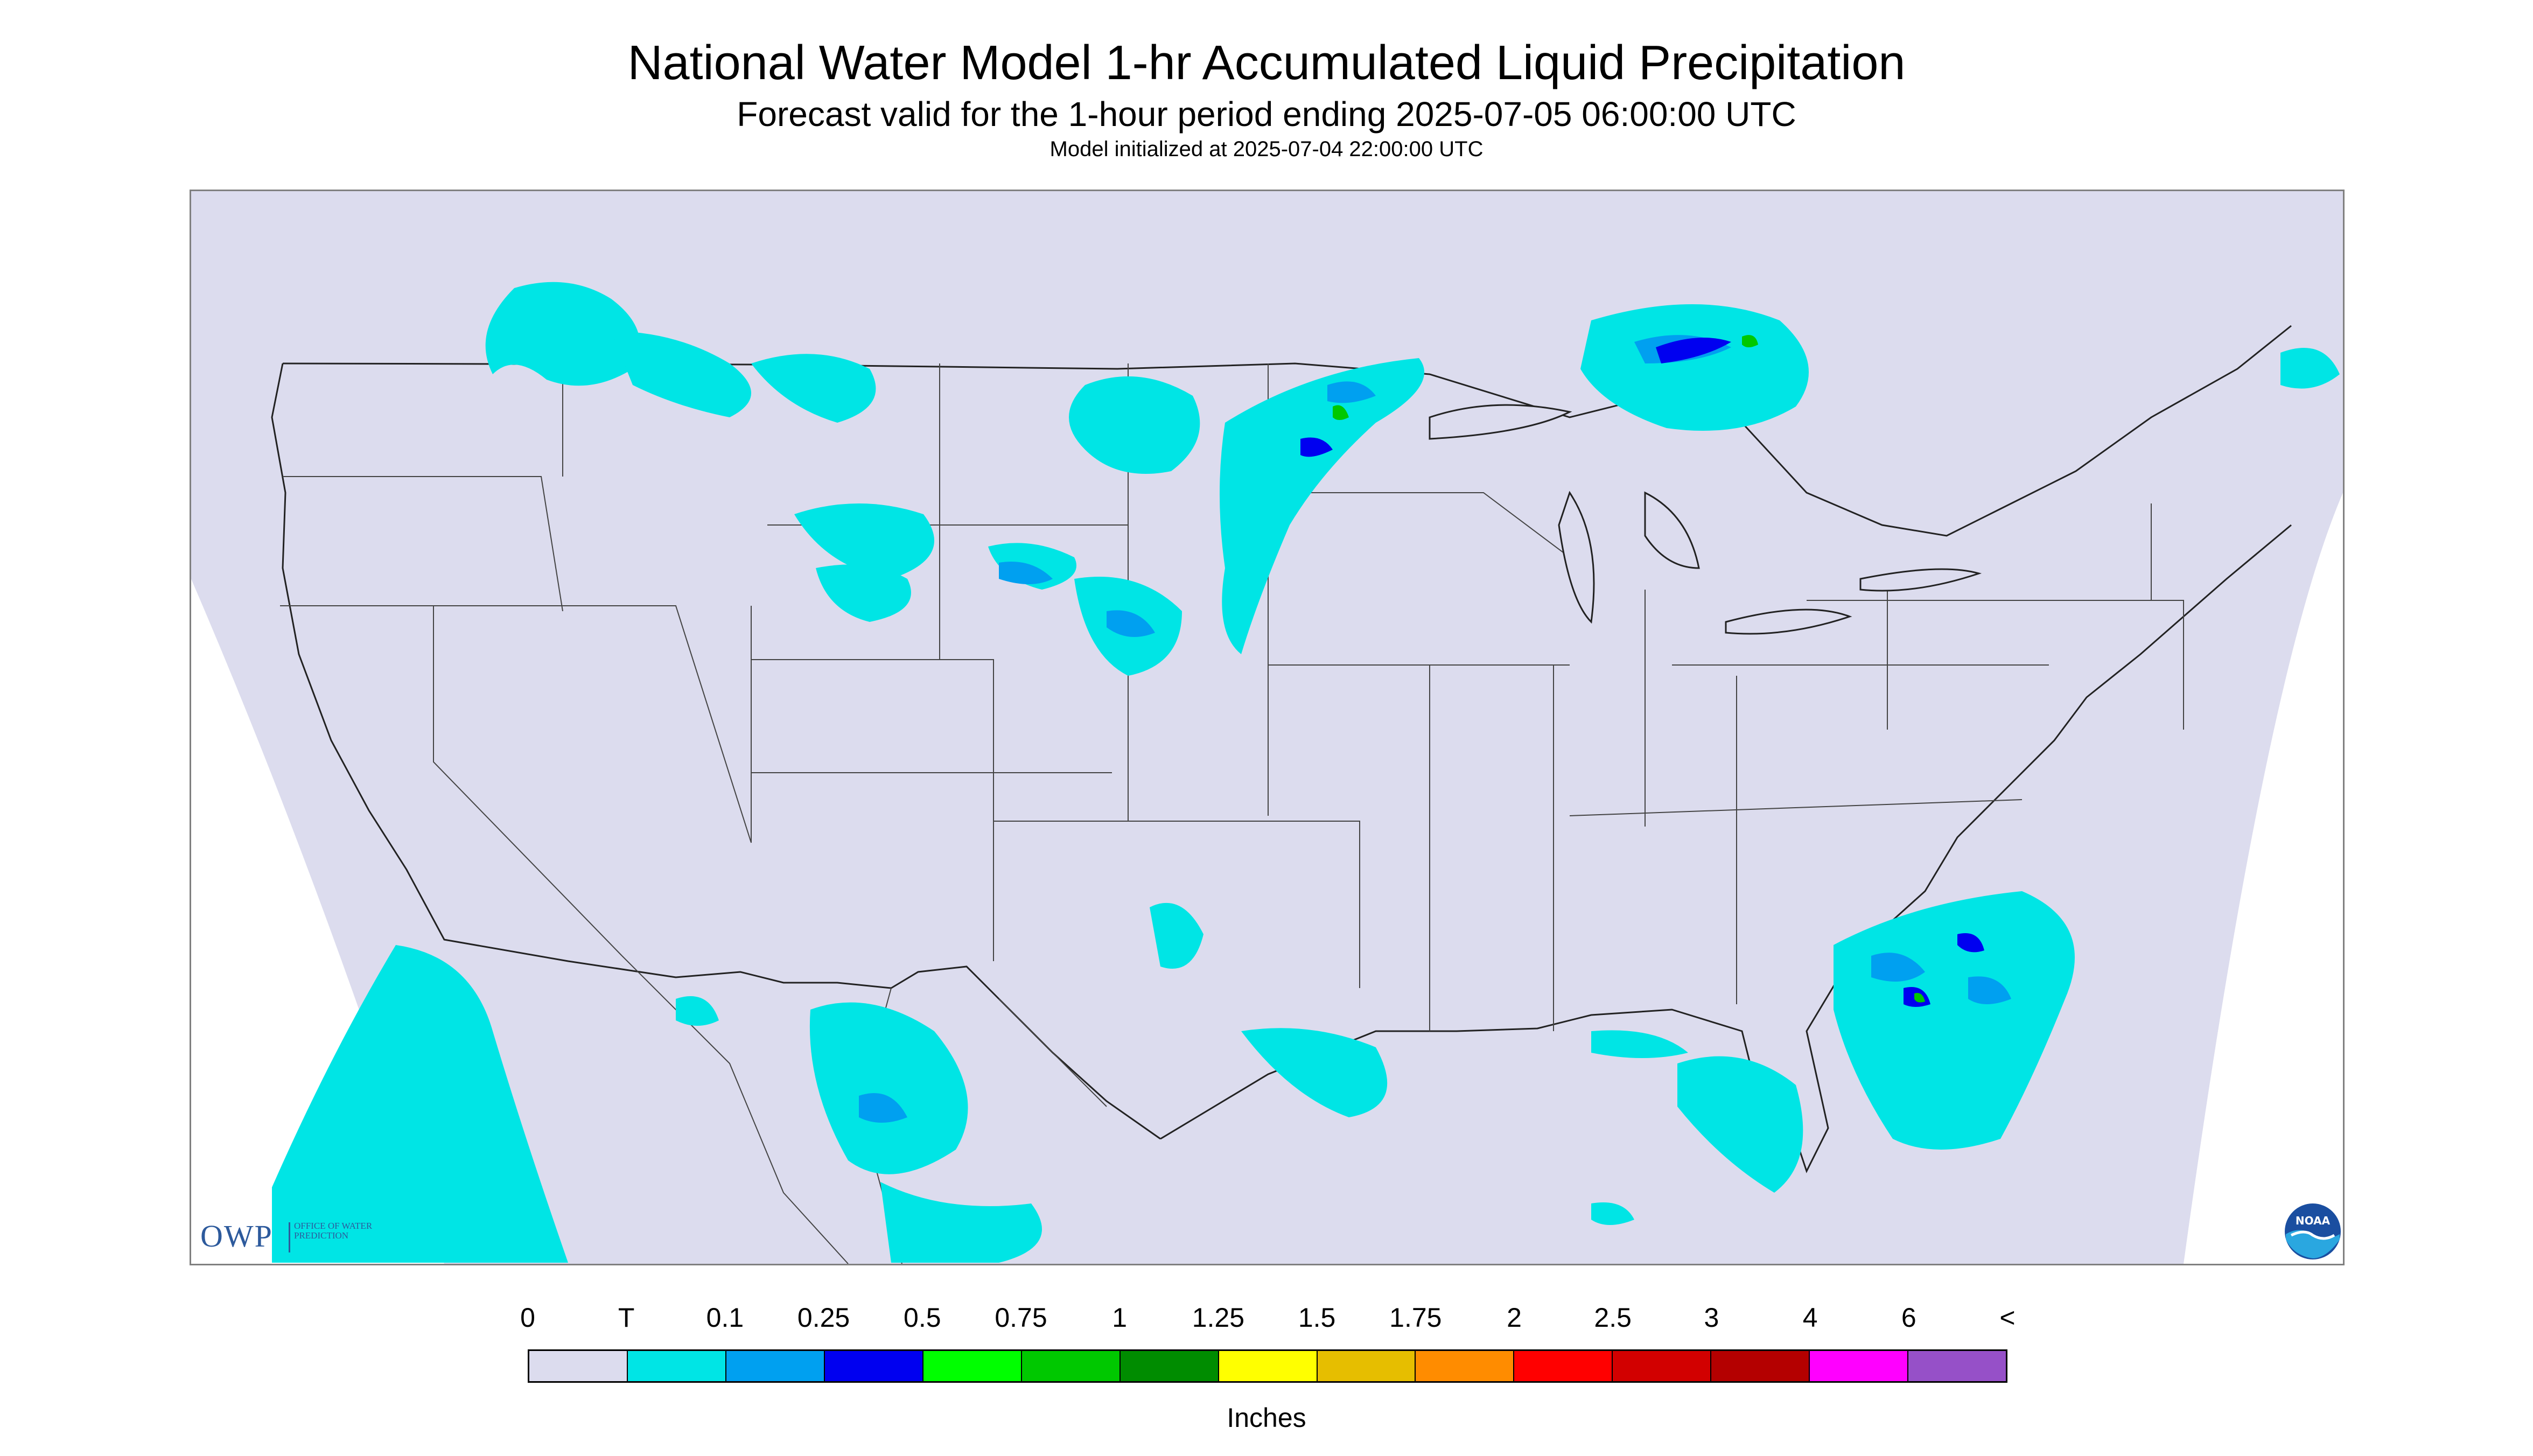  I want to click on projection-edge-left, so click(317, 727).